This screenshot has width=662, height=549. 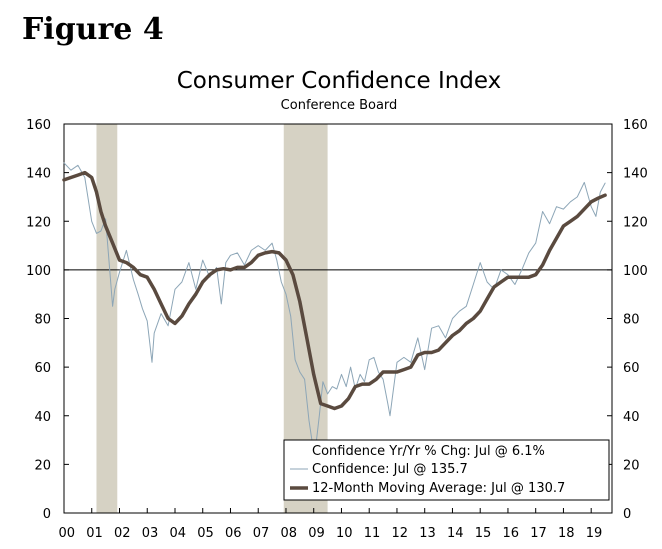 I want to click on y-tick-label-left: 140, so click(x=38, y=174).